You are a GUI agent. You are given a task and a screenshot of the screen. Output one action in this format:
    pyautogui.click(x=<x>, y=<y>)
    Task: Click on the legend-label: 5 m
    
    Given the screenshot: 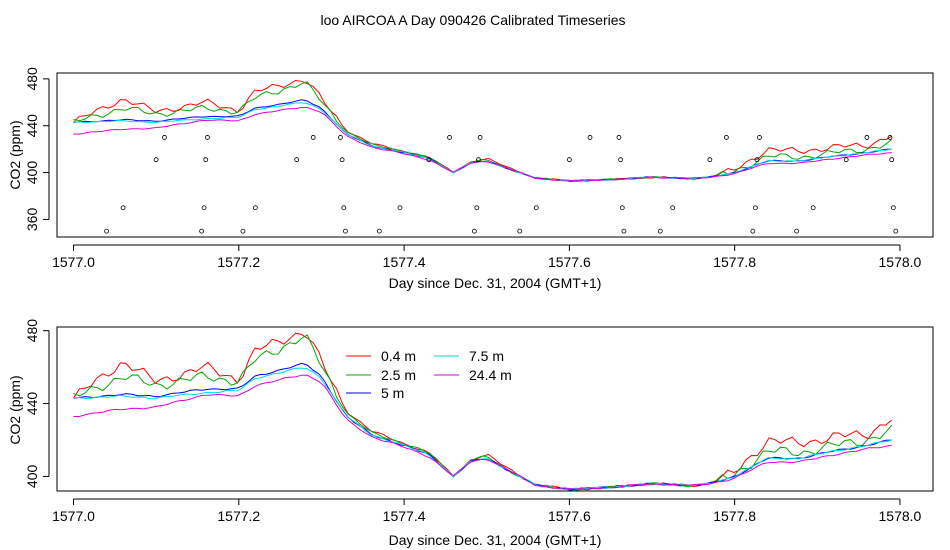 What is the action you would take?
    pyautogui.click(x=392, y=393)
    